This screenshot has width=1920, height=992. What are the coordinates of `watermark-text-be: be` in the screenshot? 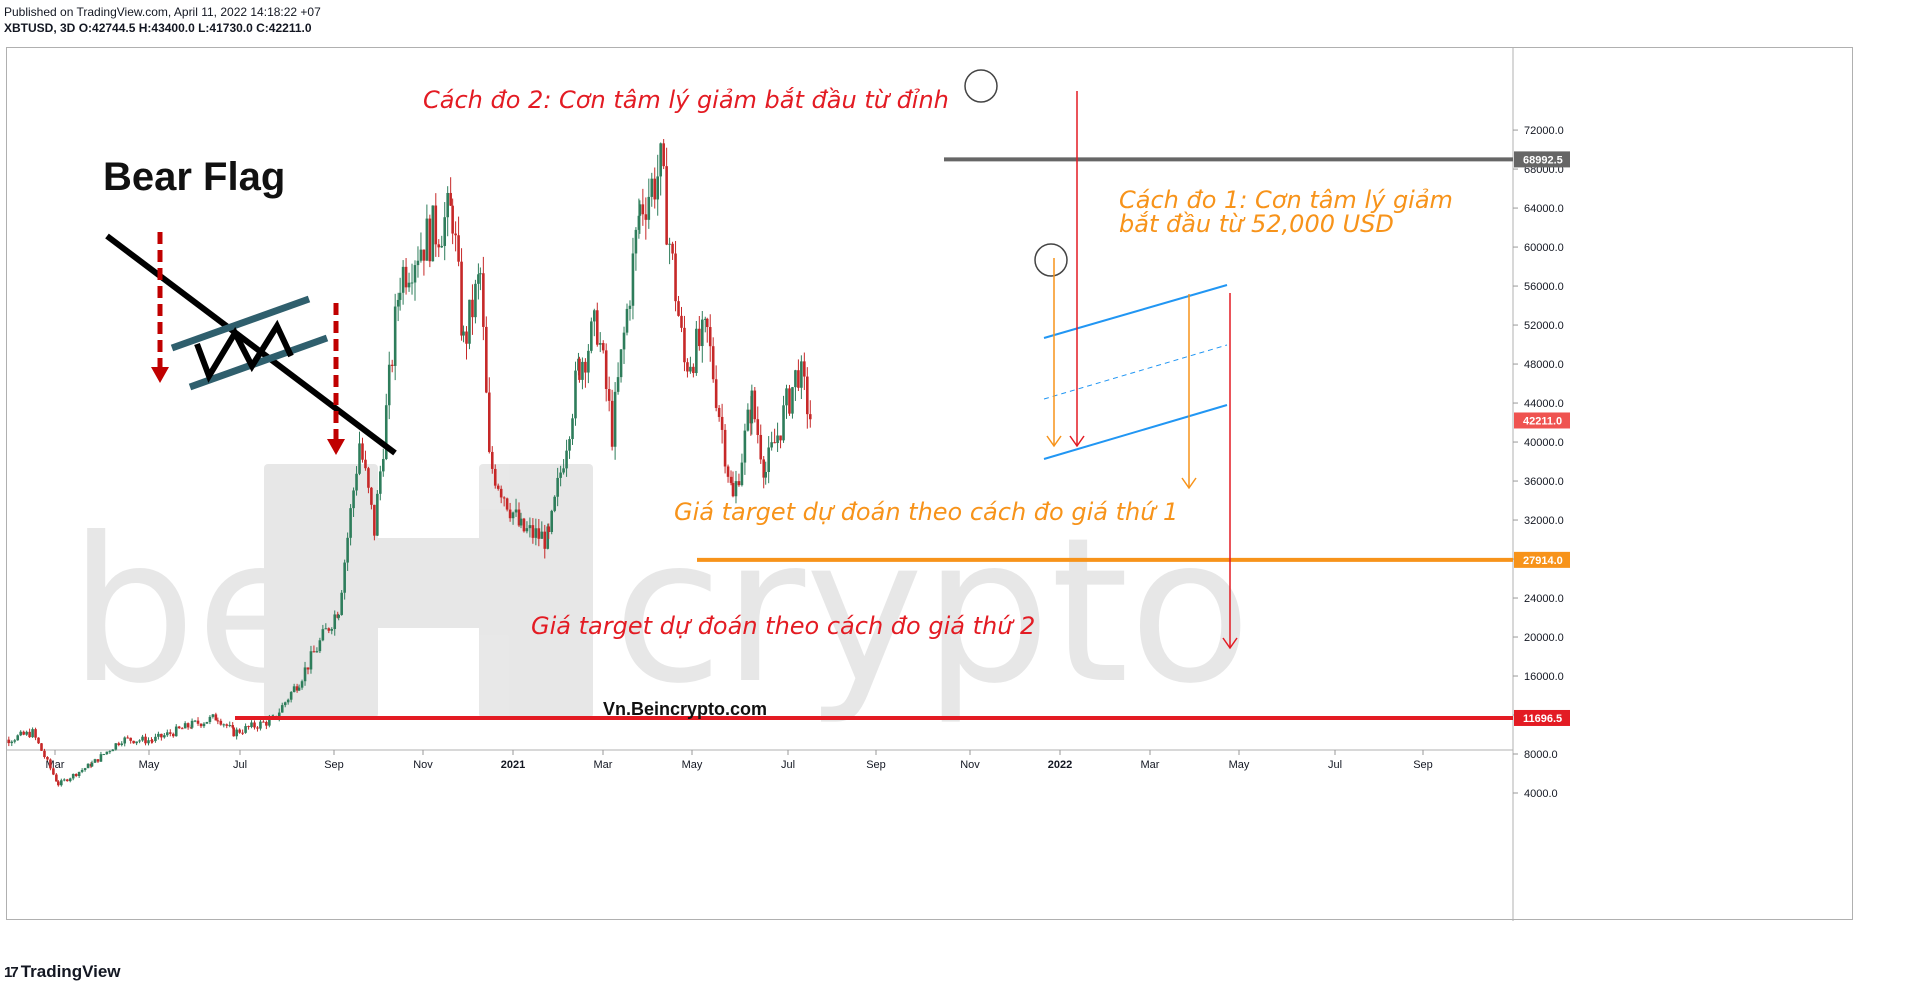 It's located at (194, 611).